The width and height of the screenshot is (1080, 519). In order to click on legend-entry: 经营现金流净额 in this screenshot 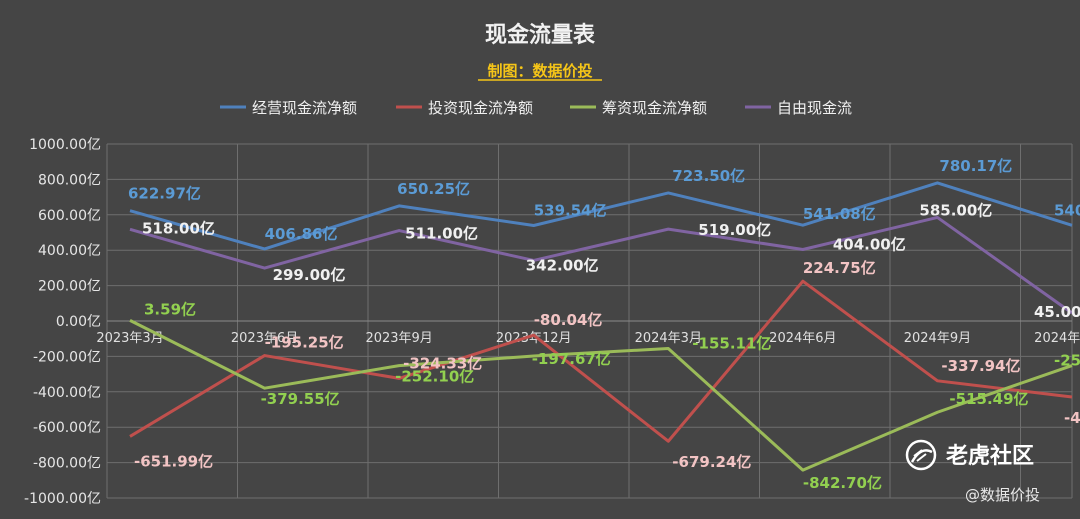, I will do `click(304, 108)`.